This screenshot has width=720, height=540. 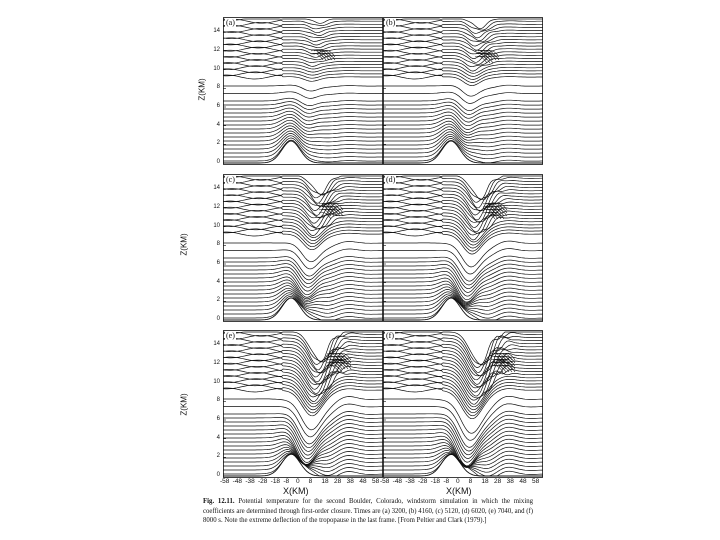 I want to click on y-axis-label-row3: Z(KM), so click(x=184, y=404).